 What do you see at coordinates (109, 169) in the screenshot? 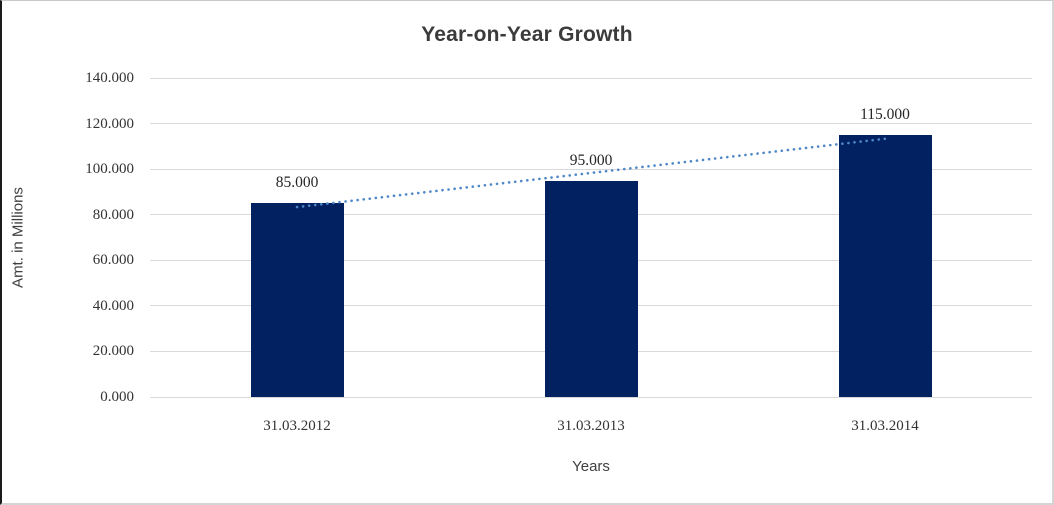
I see `y-tick-label: 100.000` at bounding box center [109, 169].